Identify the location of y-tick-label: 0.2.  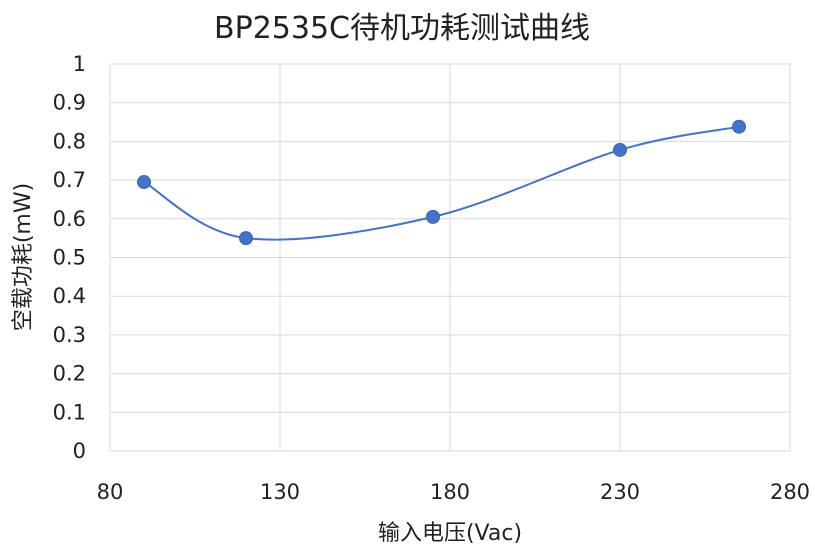
(69, 374).